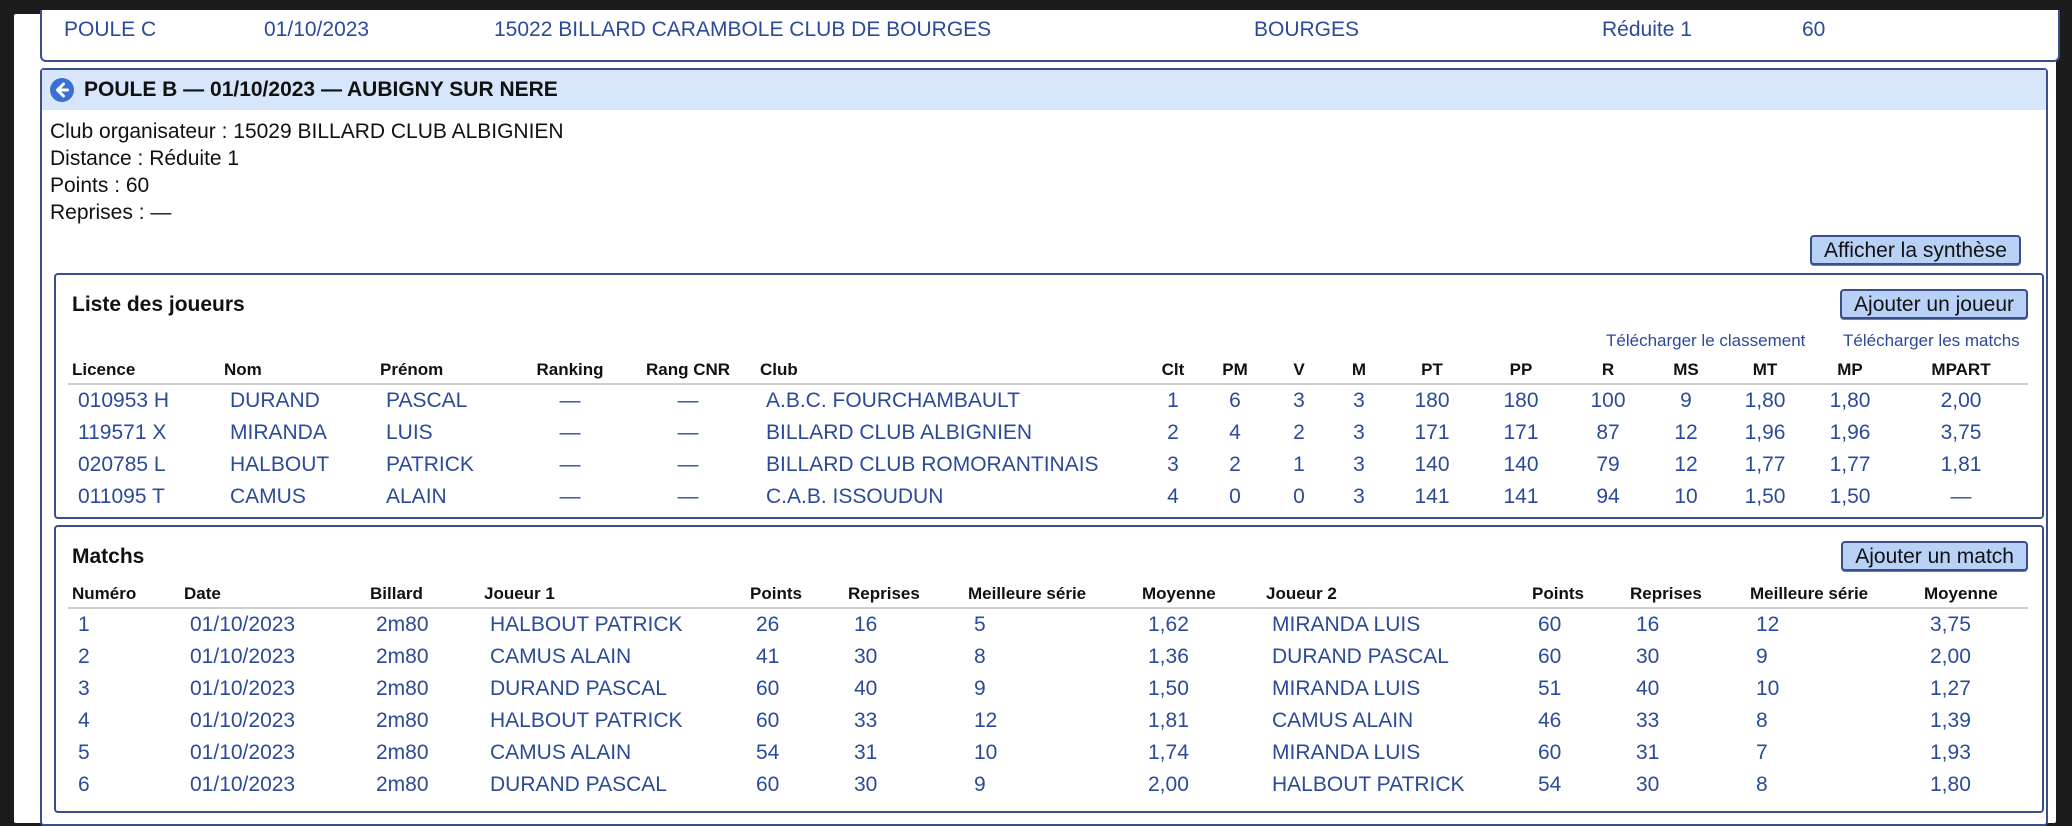  Describe the element at coordinates (280, 464) in the screenshot. I see `table-cell: HALBOUT` at that location.